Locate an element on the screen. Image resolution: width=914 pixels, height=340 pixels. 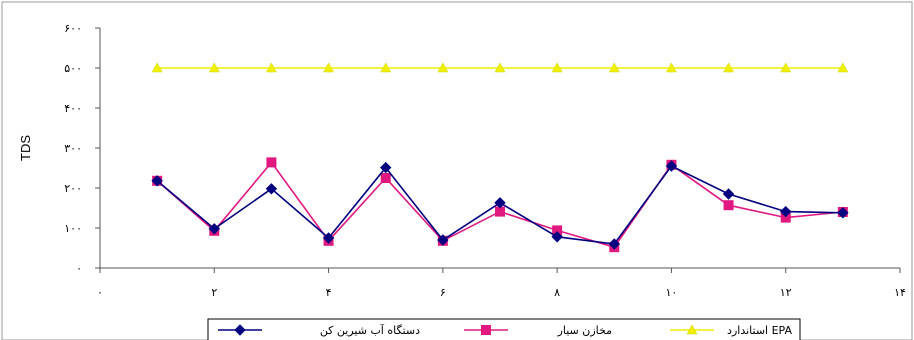
x-tick-label: ۸ is located at coordinates (557, 292).